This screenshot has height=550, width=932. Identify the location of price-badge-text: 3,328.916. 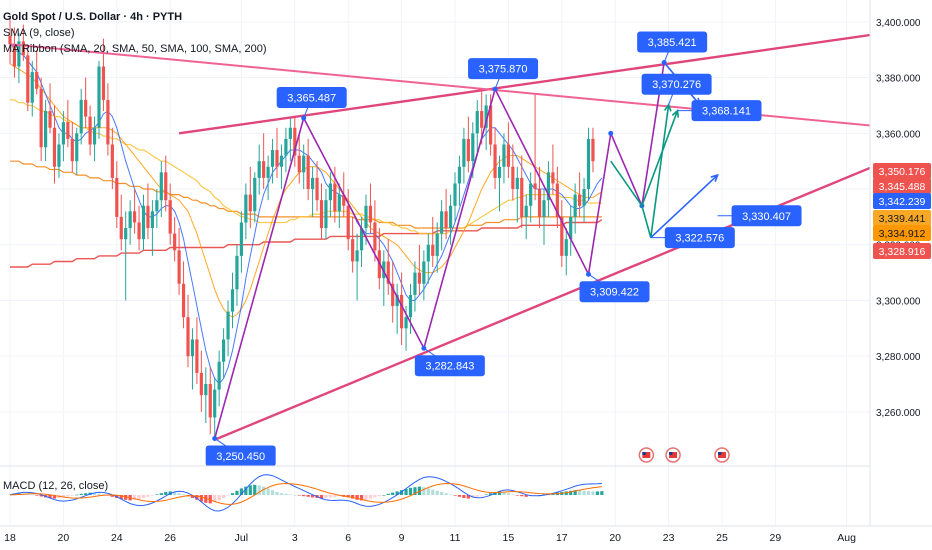
(902, 252).